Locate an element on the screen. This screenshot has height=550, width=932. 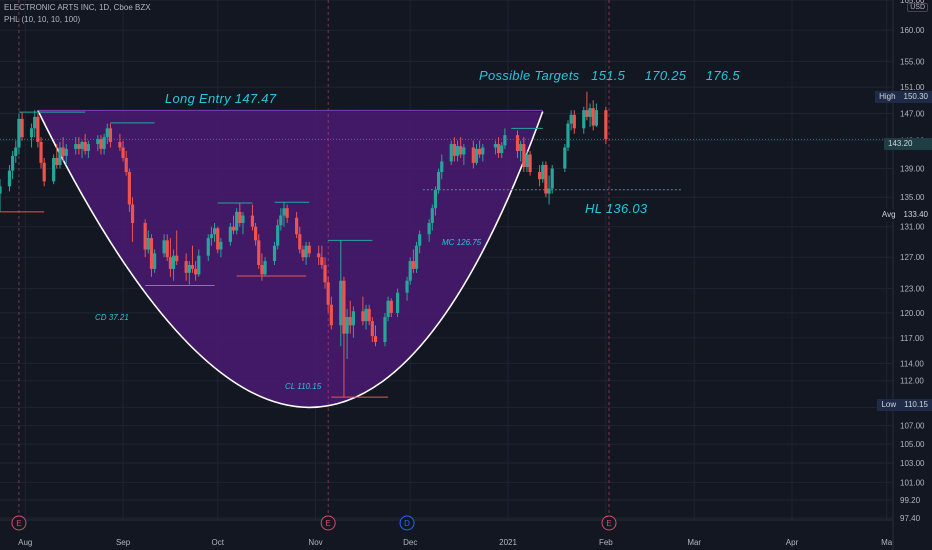
y-tick-label: 131.00 is located at coordinates (912, 227).